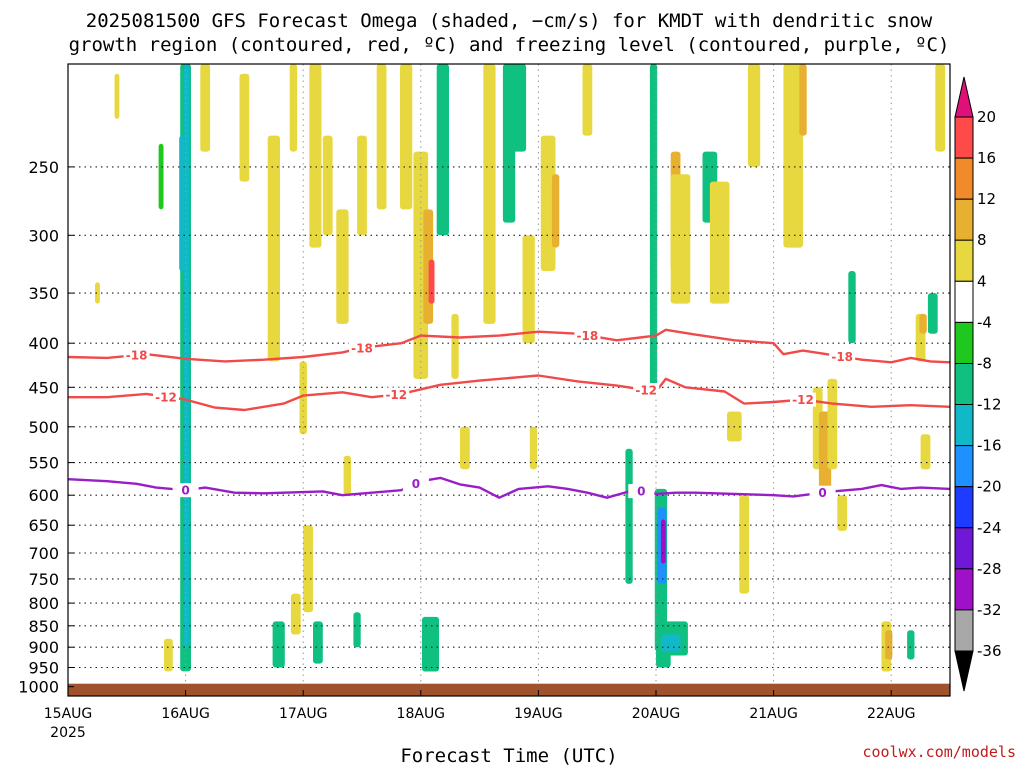  Describe the element at coordinates (964, 671) in the screenshot. I see `colorbar-bottom-arrow` at that location.